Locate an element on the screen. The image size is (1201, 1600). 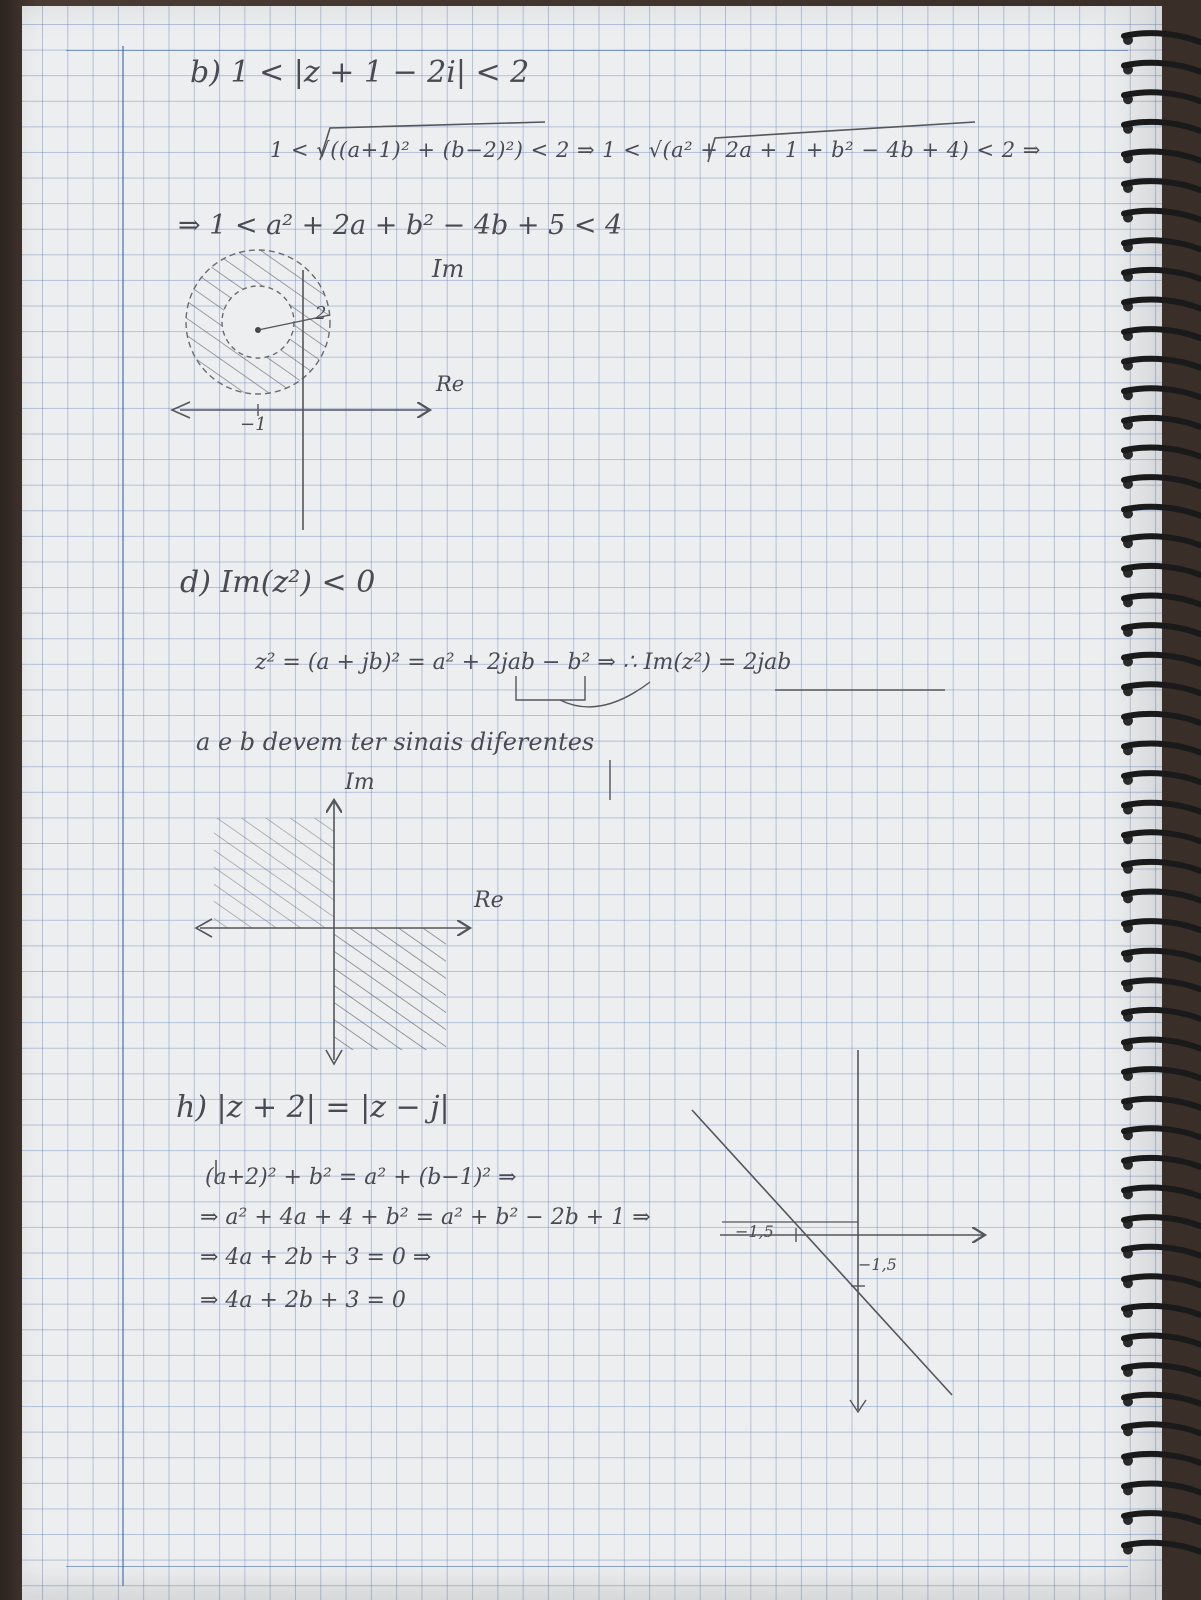
annulus-inner-hole is located at coordinates (258, 322).